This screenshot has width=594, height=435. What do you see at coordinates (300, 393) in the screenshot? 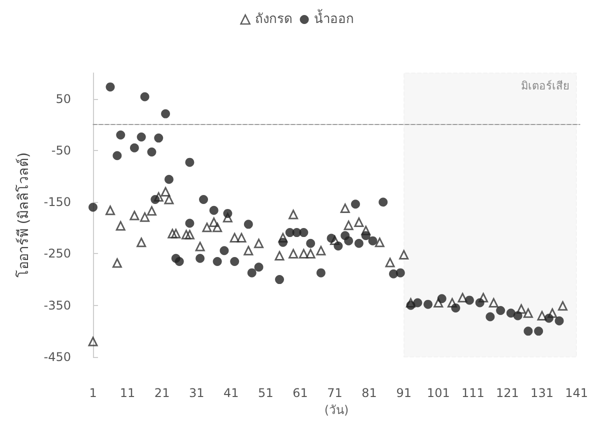
I see `x-tick-label: 61` at bounding box center [300, 393].